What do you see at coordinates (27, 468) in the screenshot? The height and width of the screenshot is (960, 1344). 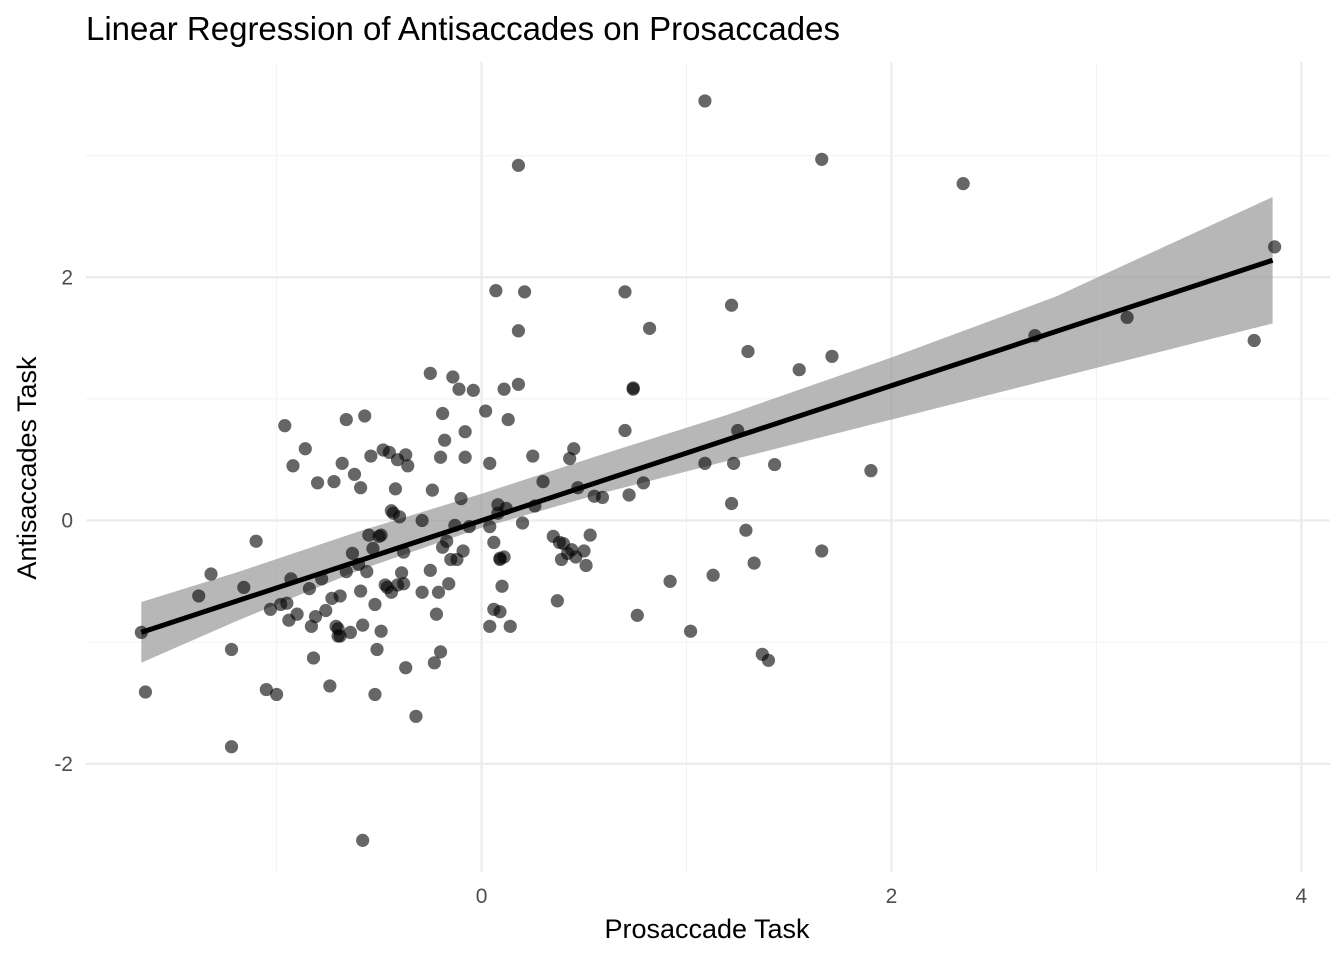 I see `y-axis-title: Antisaccades Task` at bounding box center [27, 468].